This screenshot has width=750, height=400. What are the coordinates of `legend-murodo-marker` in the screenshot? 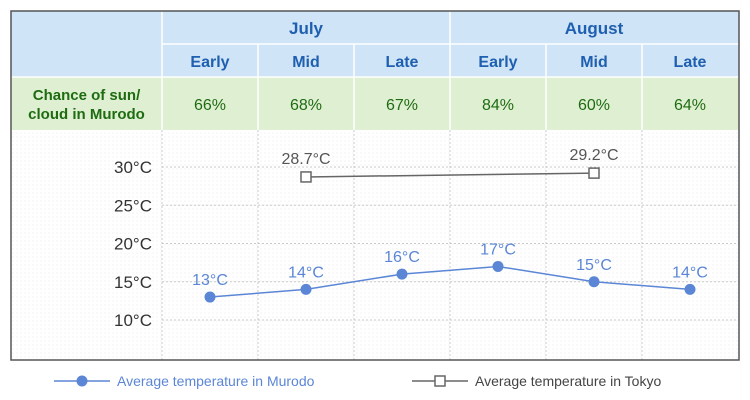 It's located at (82, 381).